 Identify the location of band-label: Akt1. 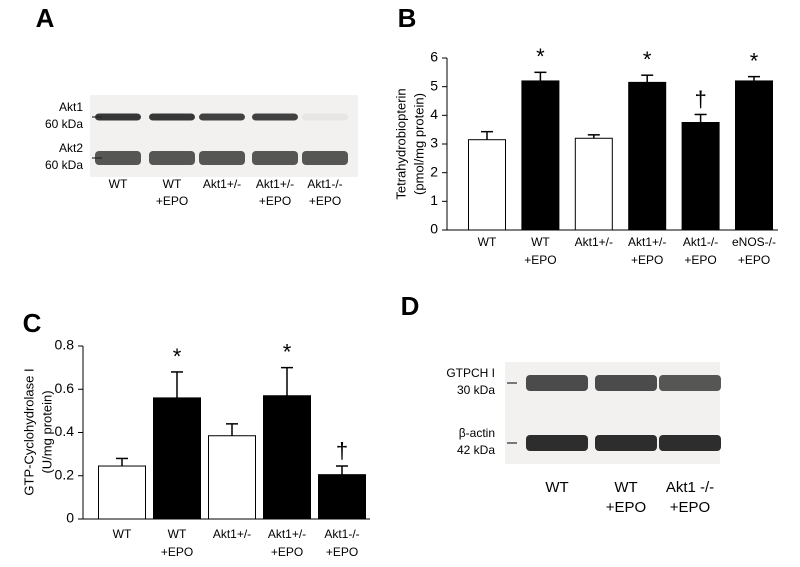
(71, 107).